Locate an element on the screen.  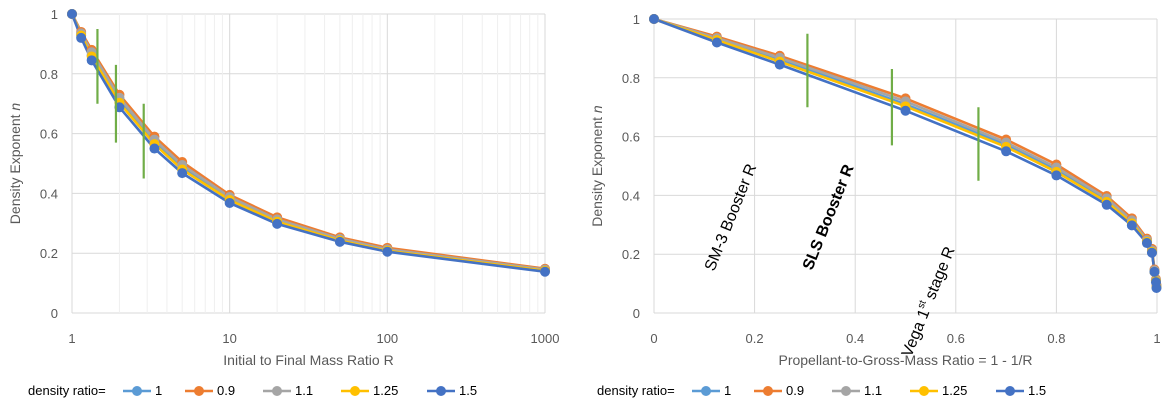
x-tick-label: 100 is located at coordinates (387, 338).